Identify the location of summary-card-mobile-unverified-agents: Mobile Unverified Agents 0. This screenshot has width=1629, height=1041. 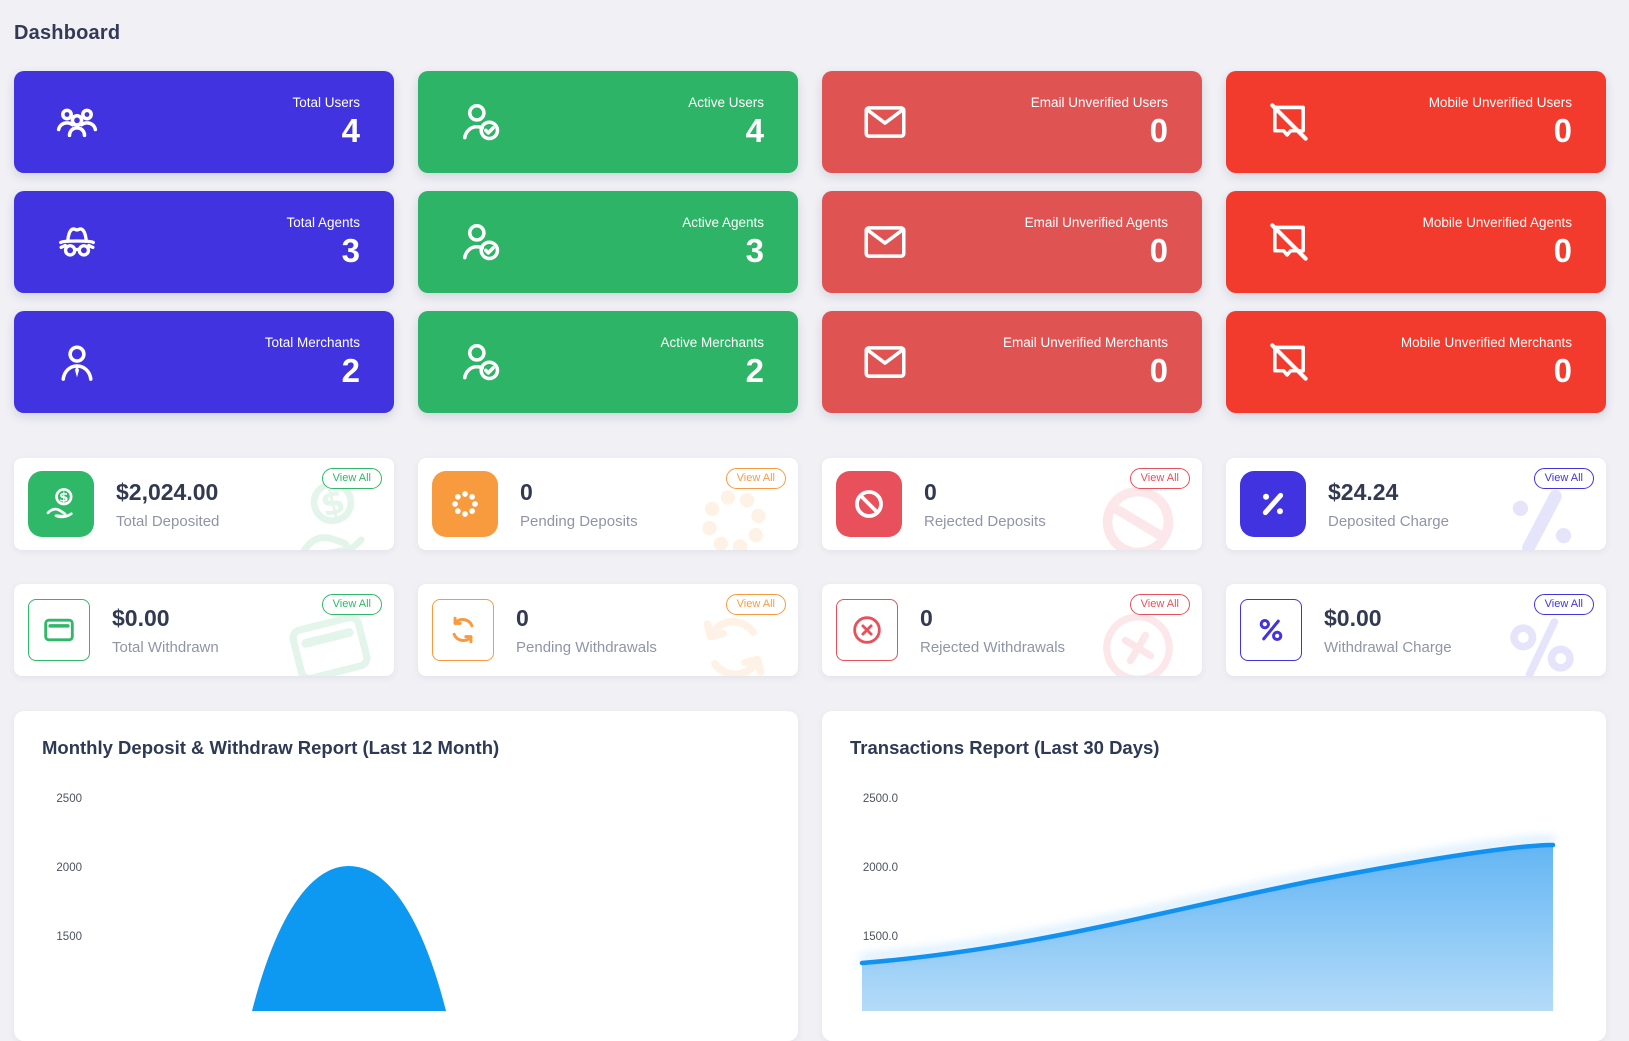
(1416, 242).